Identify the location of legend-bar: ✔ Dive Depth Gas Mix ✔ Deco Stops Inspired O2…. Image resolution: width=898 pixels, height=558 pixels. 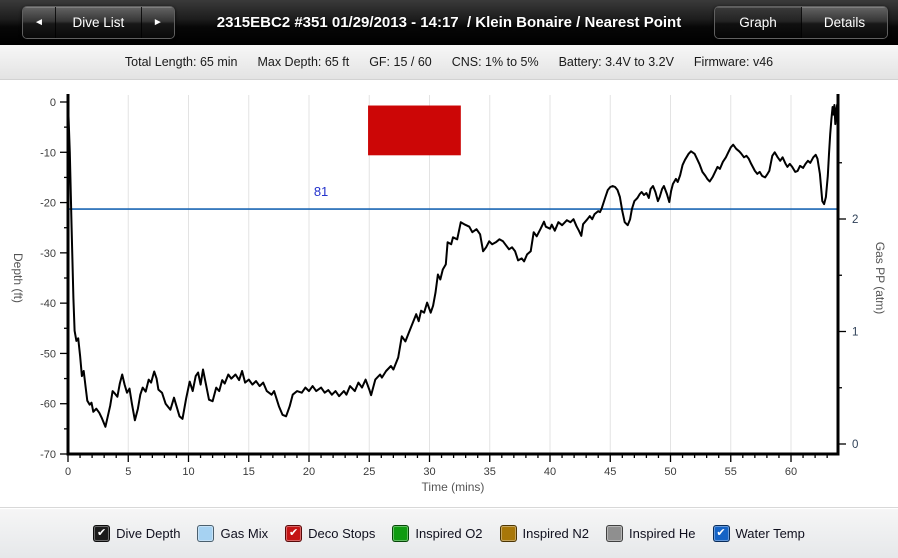
(449, 532).